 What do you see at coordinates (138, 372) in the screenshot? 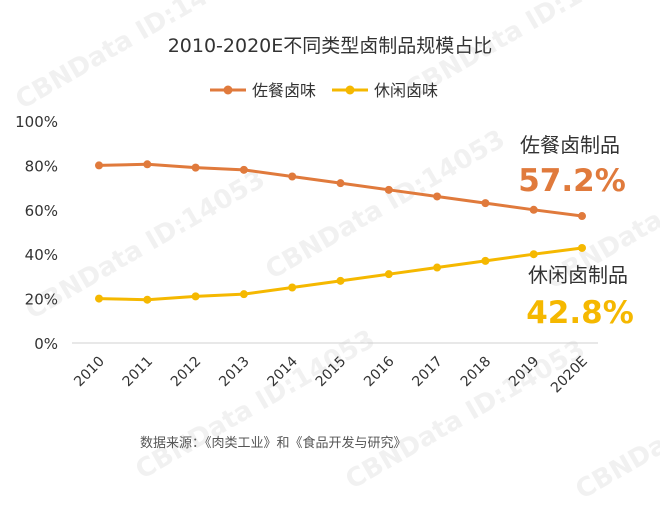
I see `x-tick-label: 2011` at bounding box center [138, 372].